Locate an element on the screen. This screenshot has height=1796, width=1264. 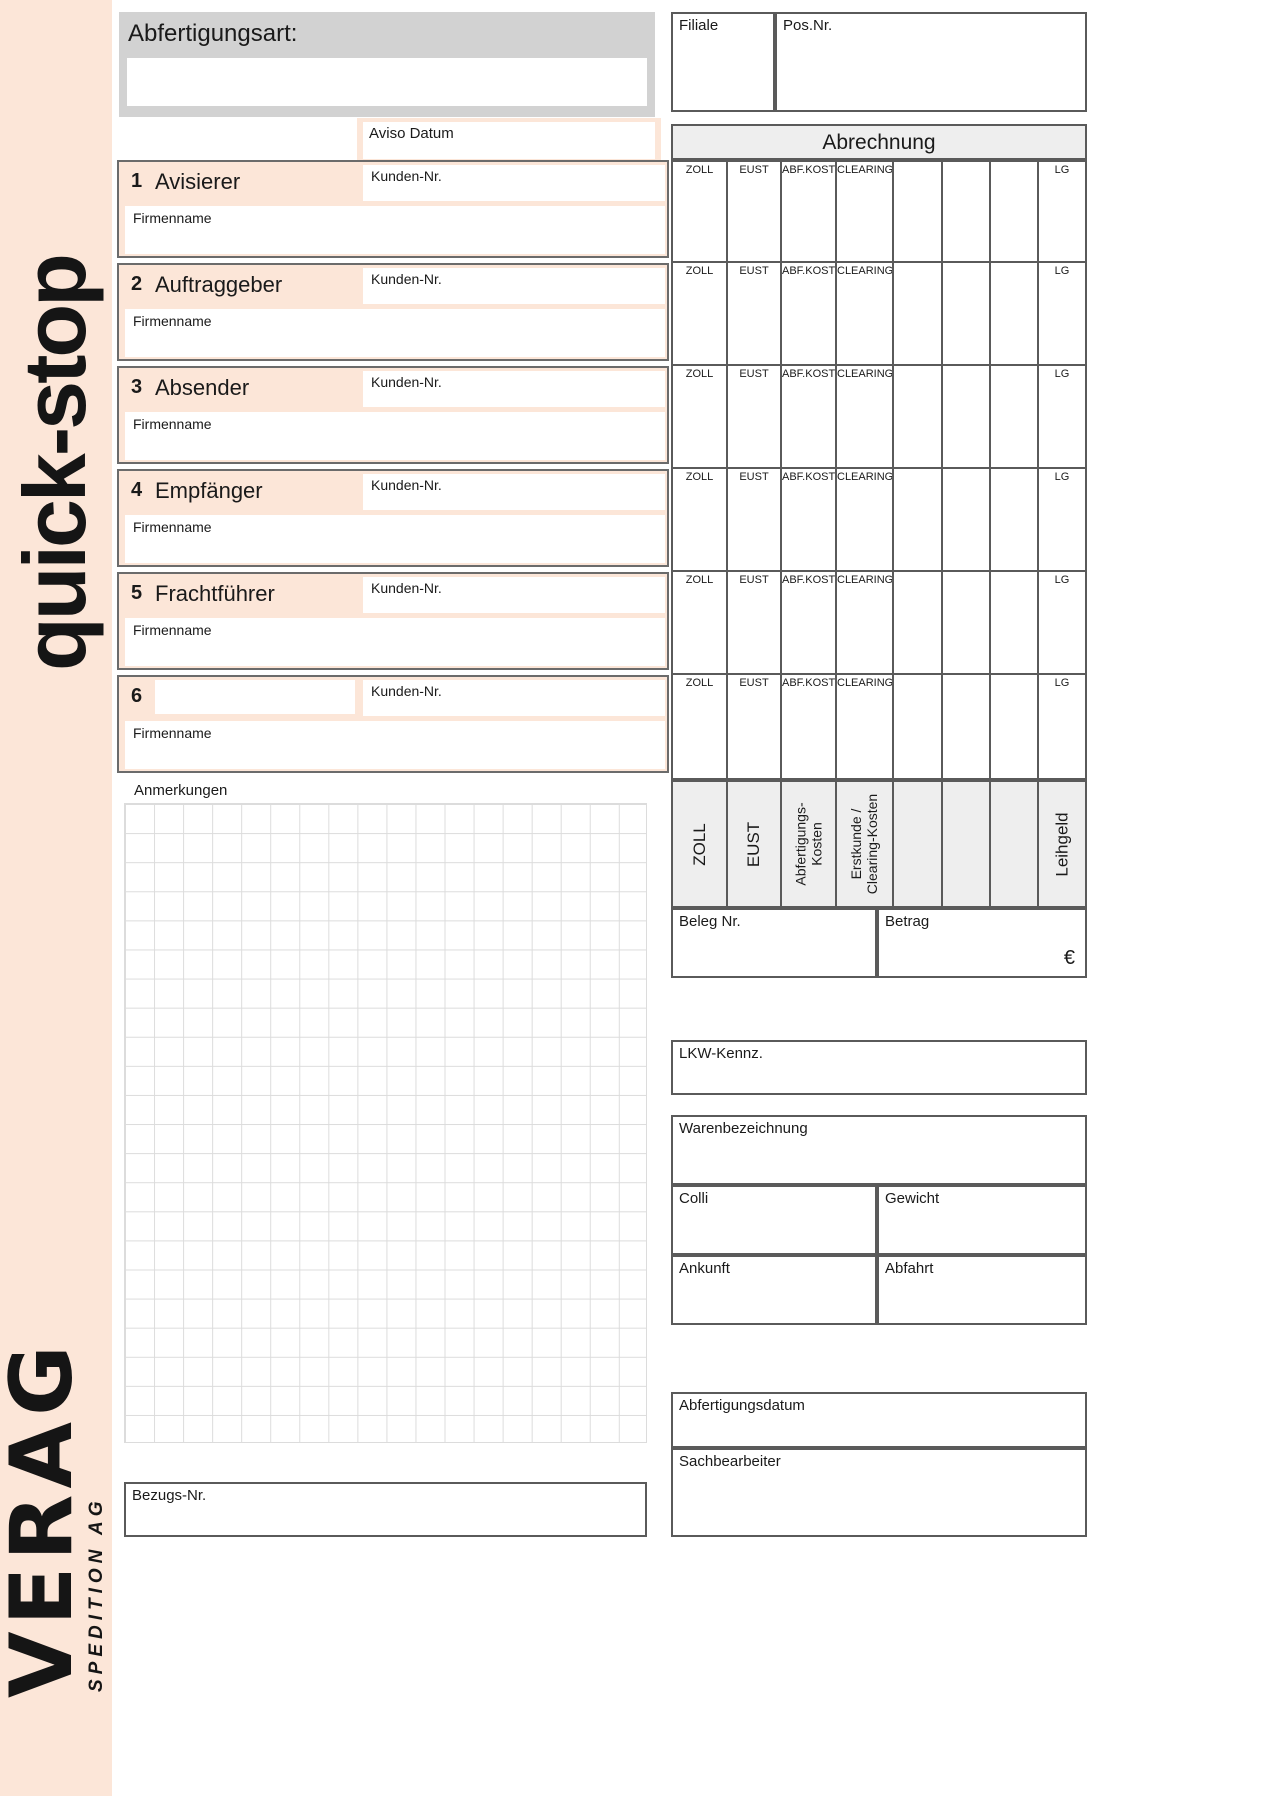
gewicht-label: Gewicht is located at coordinates (912, 1198).